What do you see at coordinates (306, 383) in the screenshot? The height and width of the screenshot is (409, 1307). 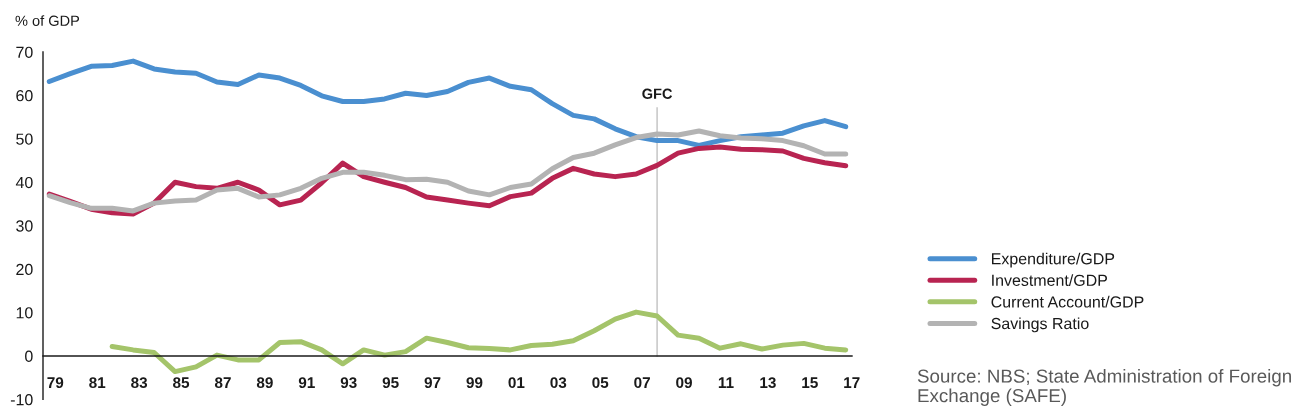 I see `x-tick-label: 91` at bounding box center [306, 383].